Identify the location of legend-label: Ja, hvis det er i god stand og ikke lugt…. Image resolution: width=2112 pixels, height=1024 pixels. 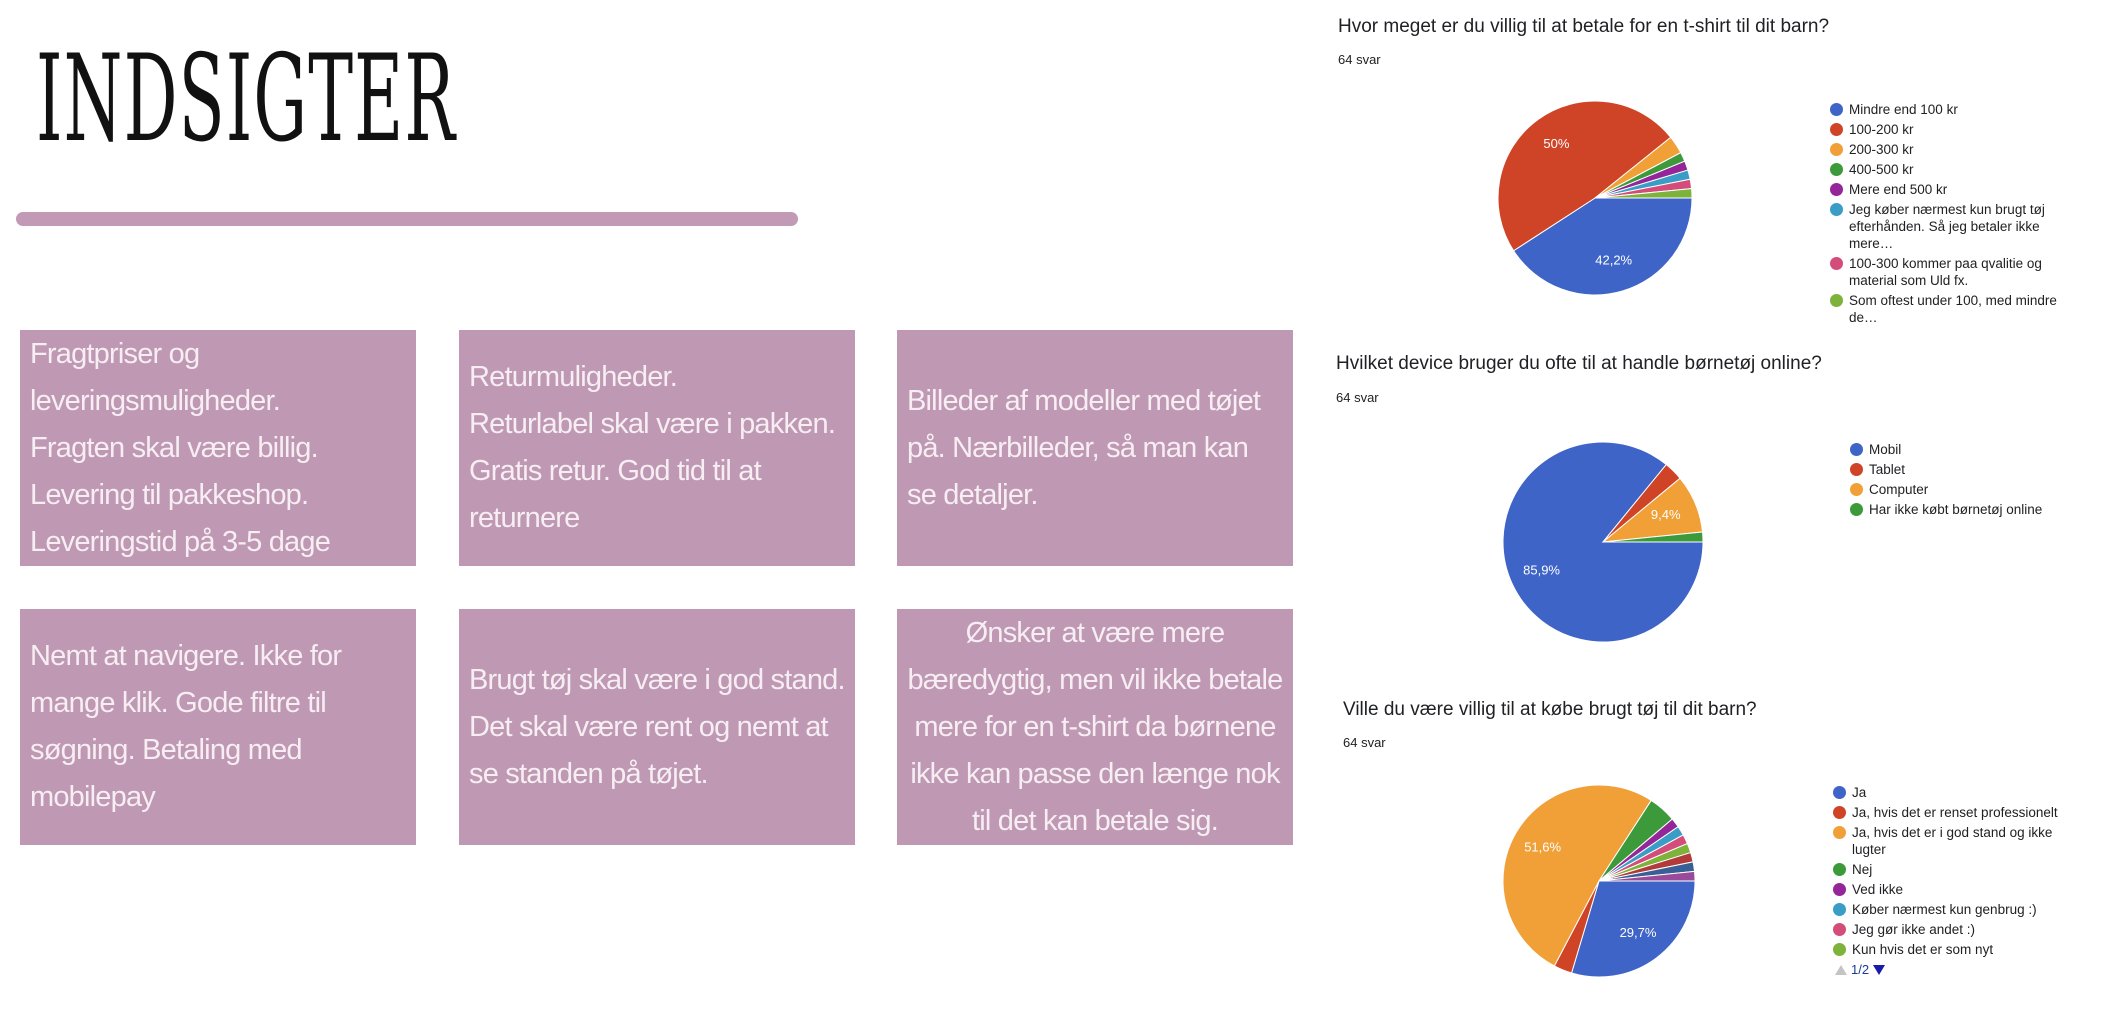
(1952, 841).